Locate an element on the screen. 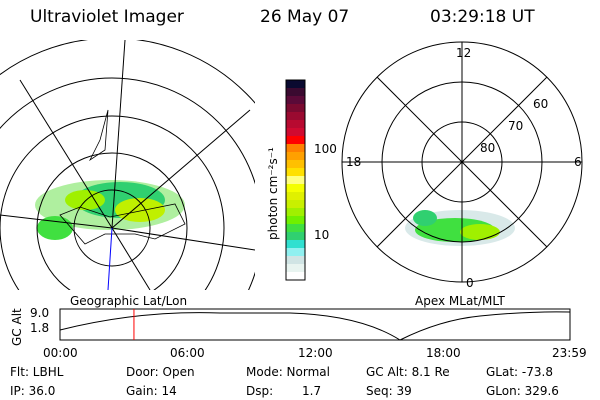 This screenshot has width=600, height=400. colorbar-unit: photon cm⁻²s⁻¹ is located at coordinates (273, 193).